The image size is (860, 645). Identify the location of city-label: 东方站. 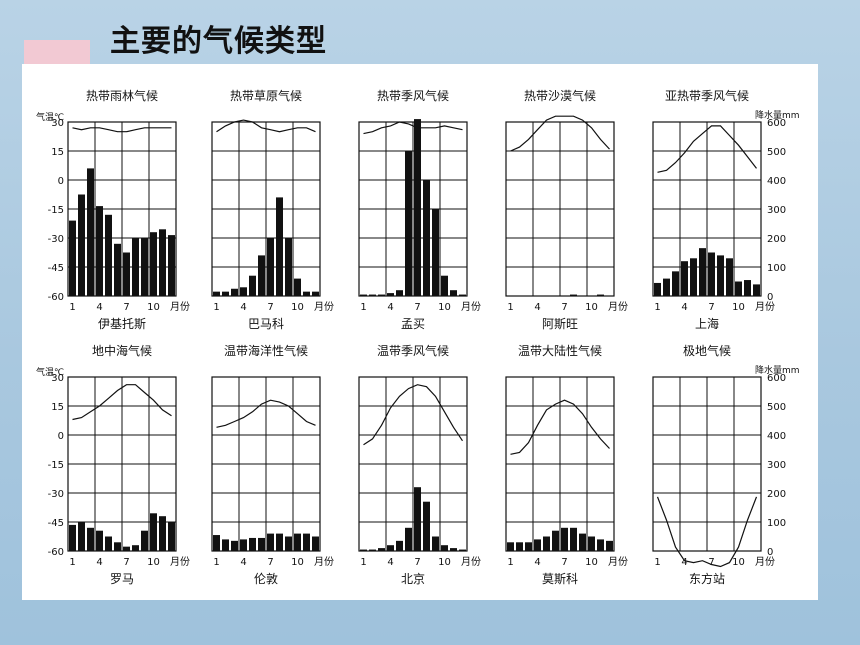
(707, 578).